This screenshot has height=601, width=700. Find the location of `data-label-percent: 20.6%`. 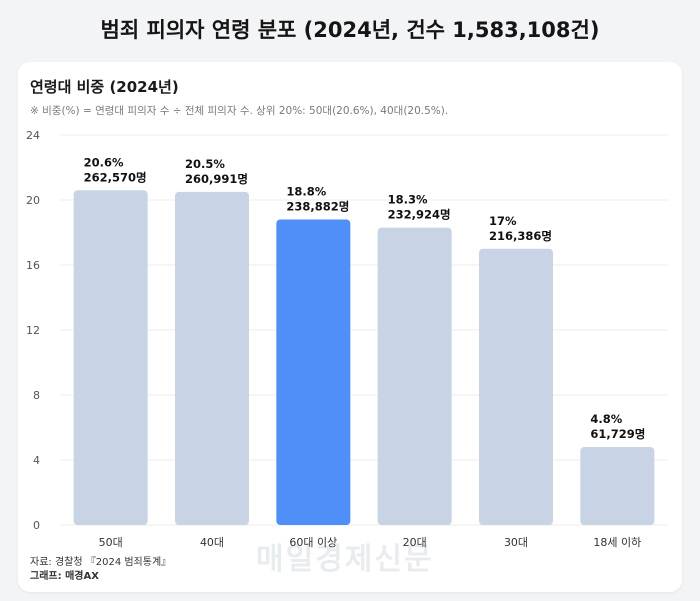

data-label-percent: 20.6% is located at coordinates (104, 162).